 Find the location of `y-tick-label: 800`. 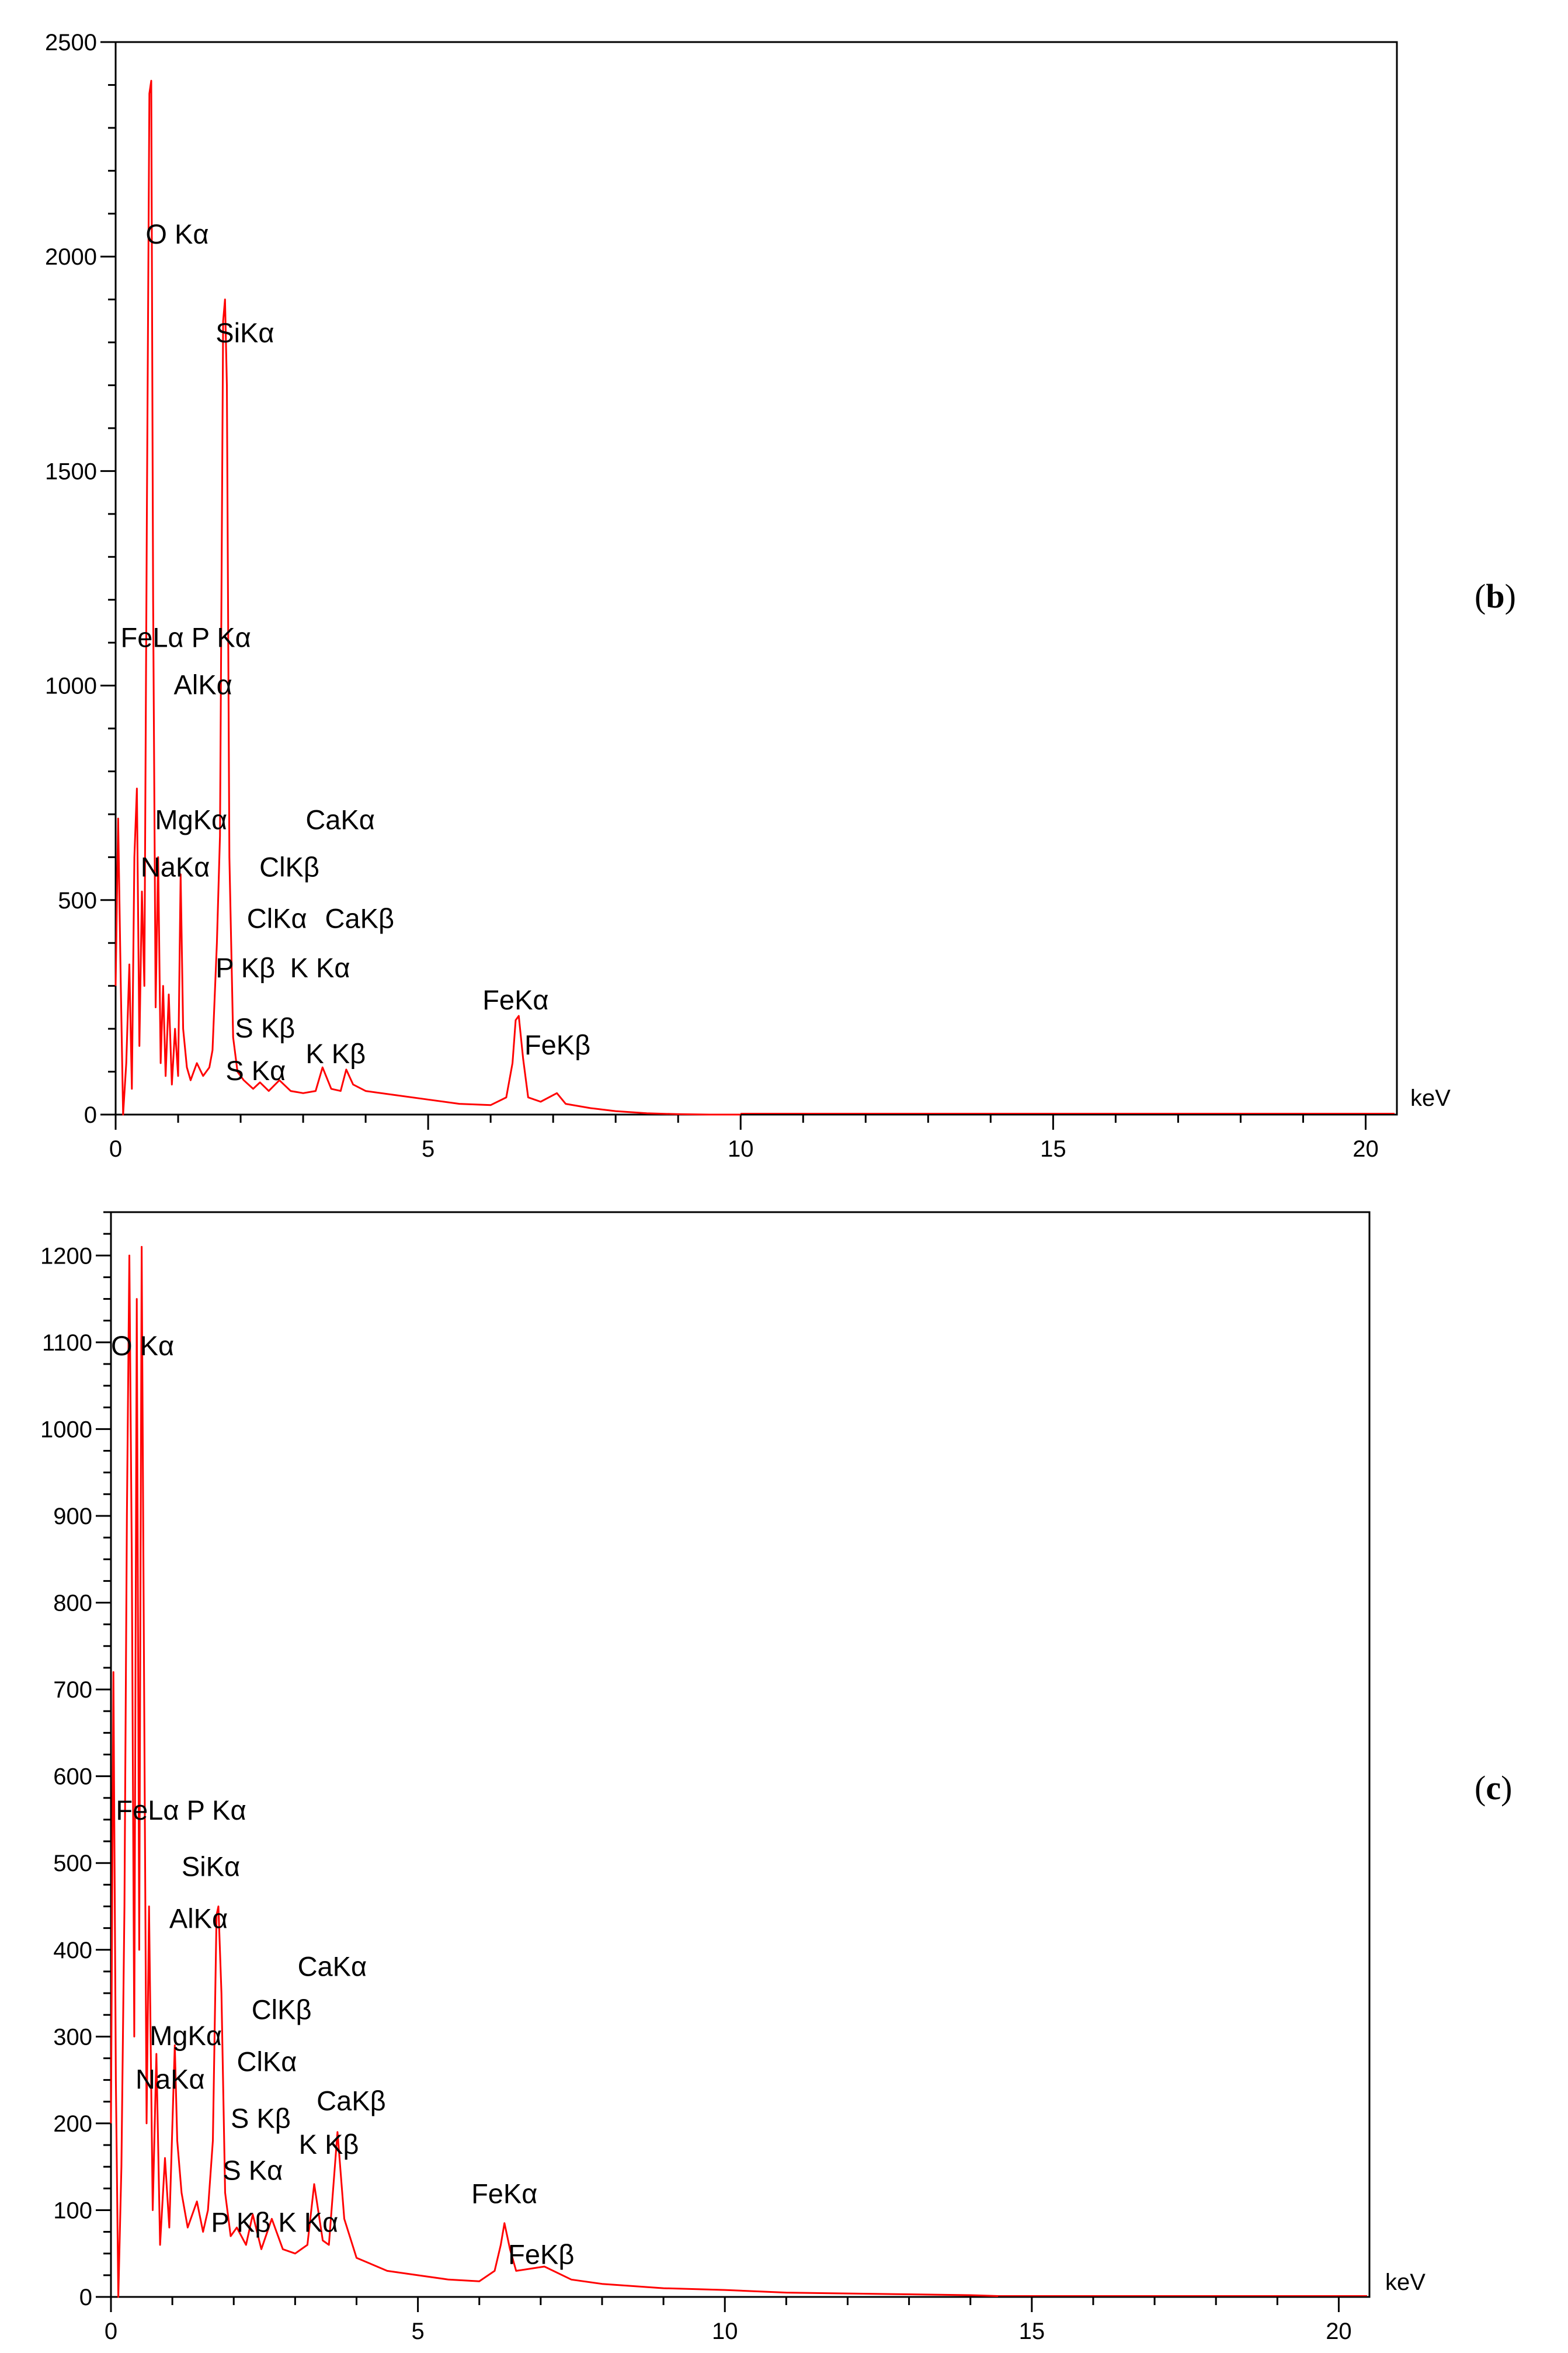

y-tick-label: 800 is located at coordinates (72, 1603).